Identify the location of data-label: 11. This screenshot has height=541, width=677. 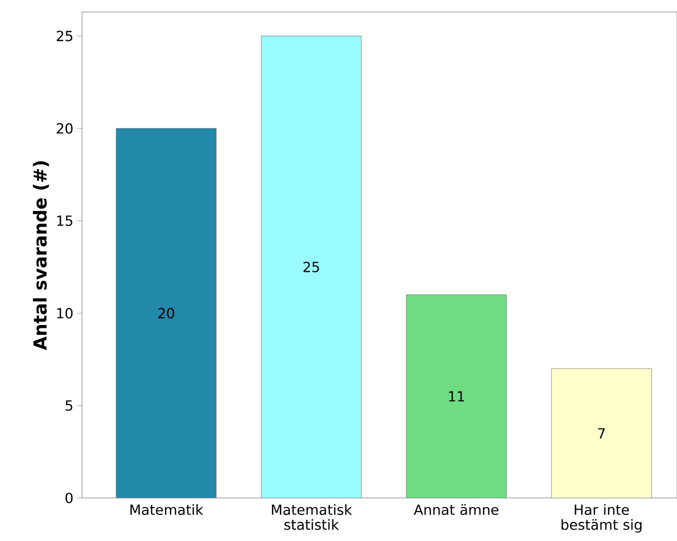
(456, 396).